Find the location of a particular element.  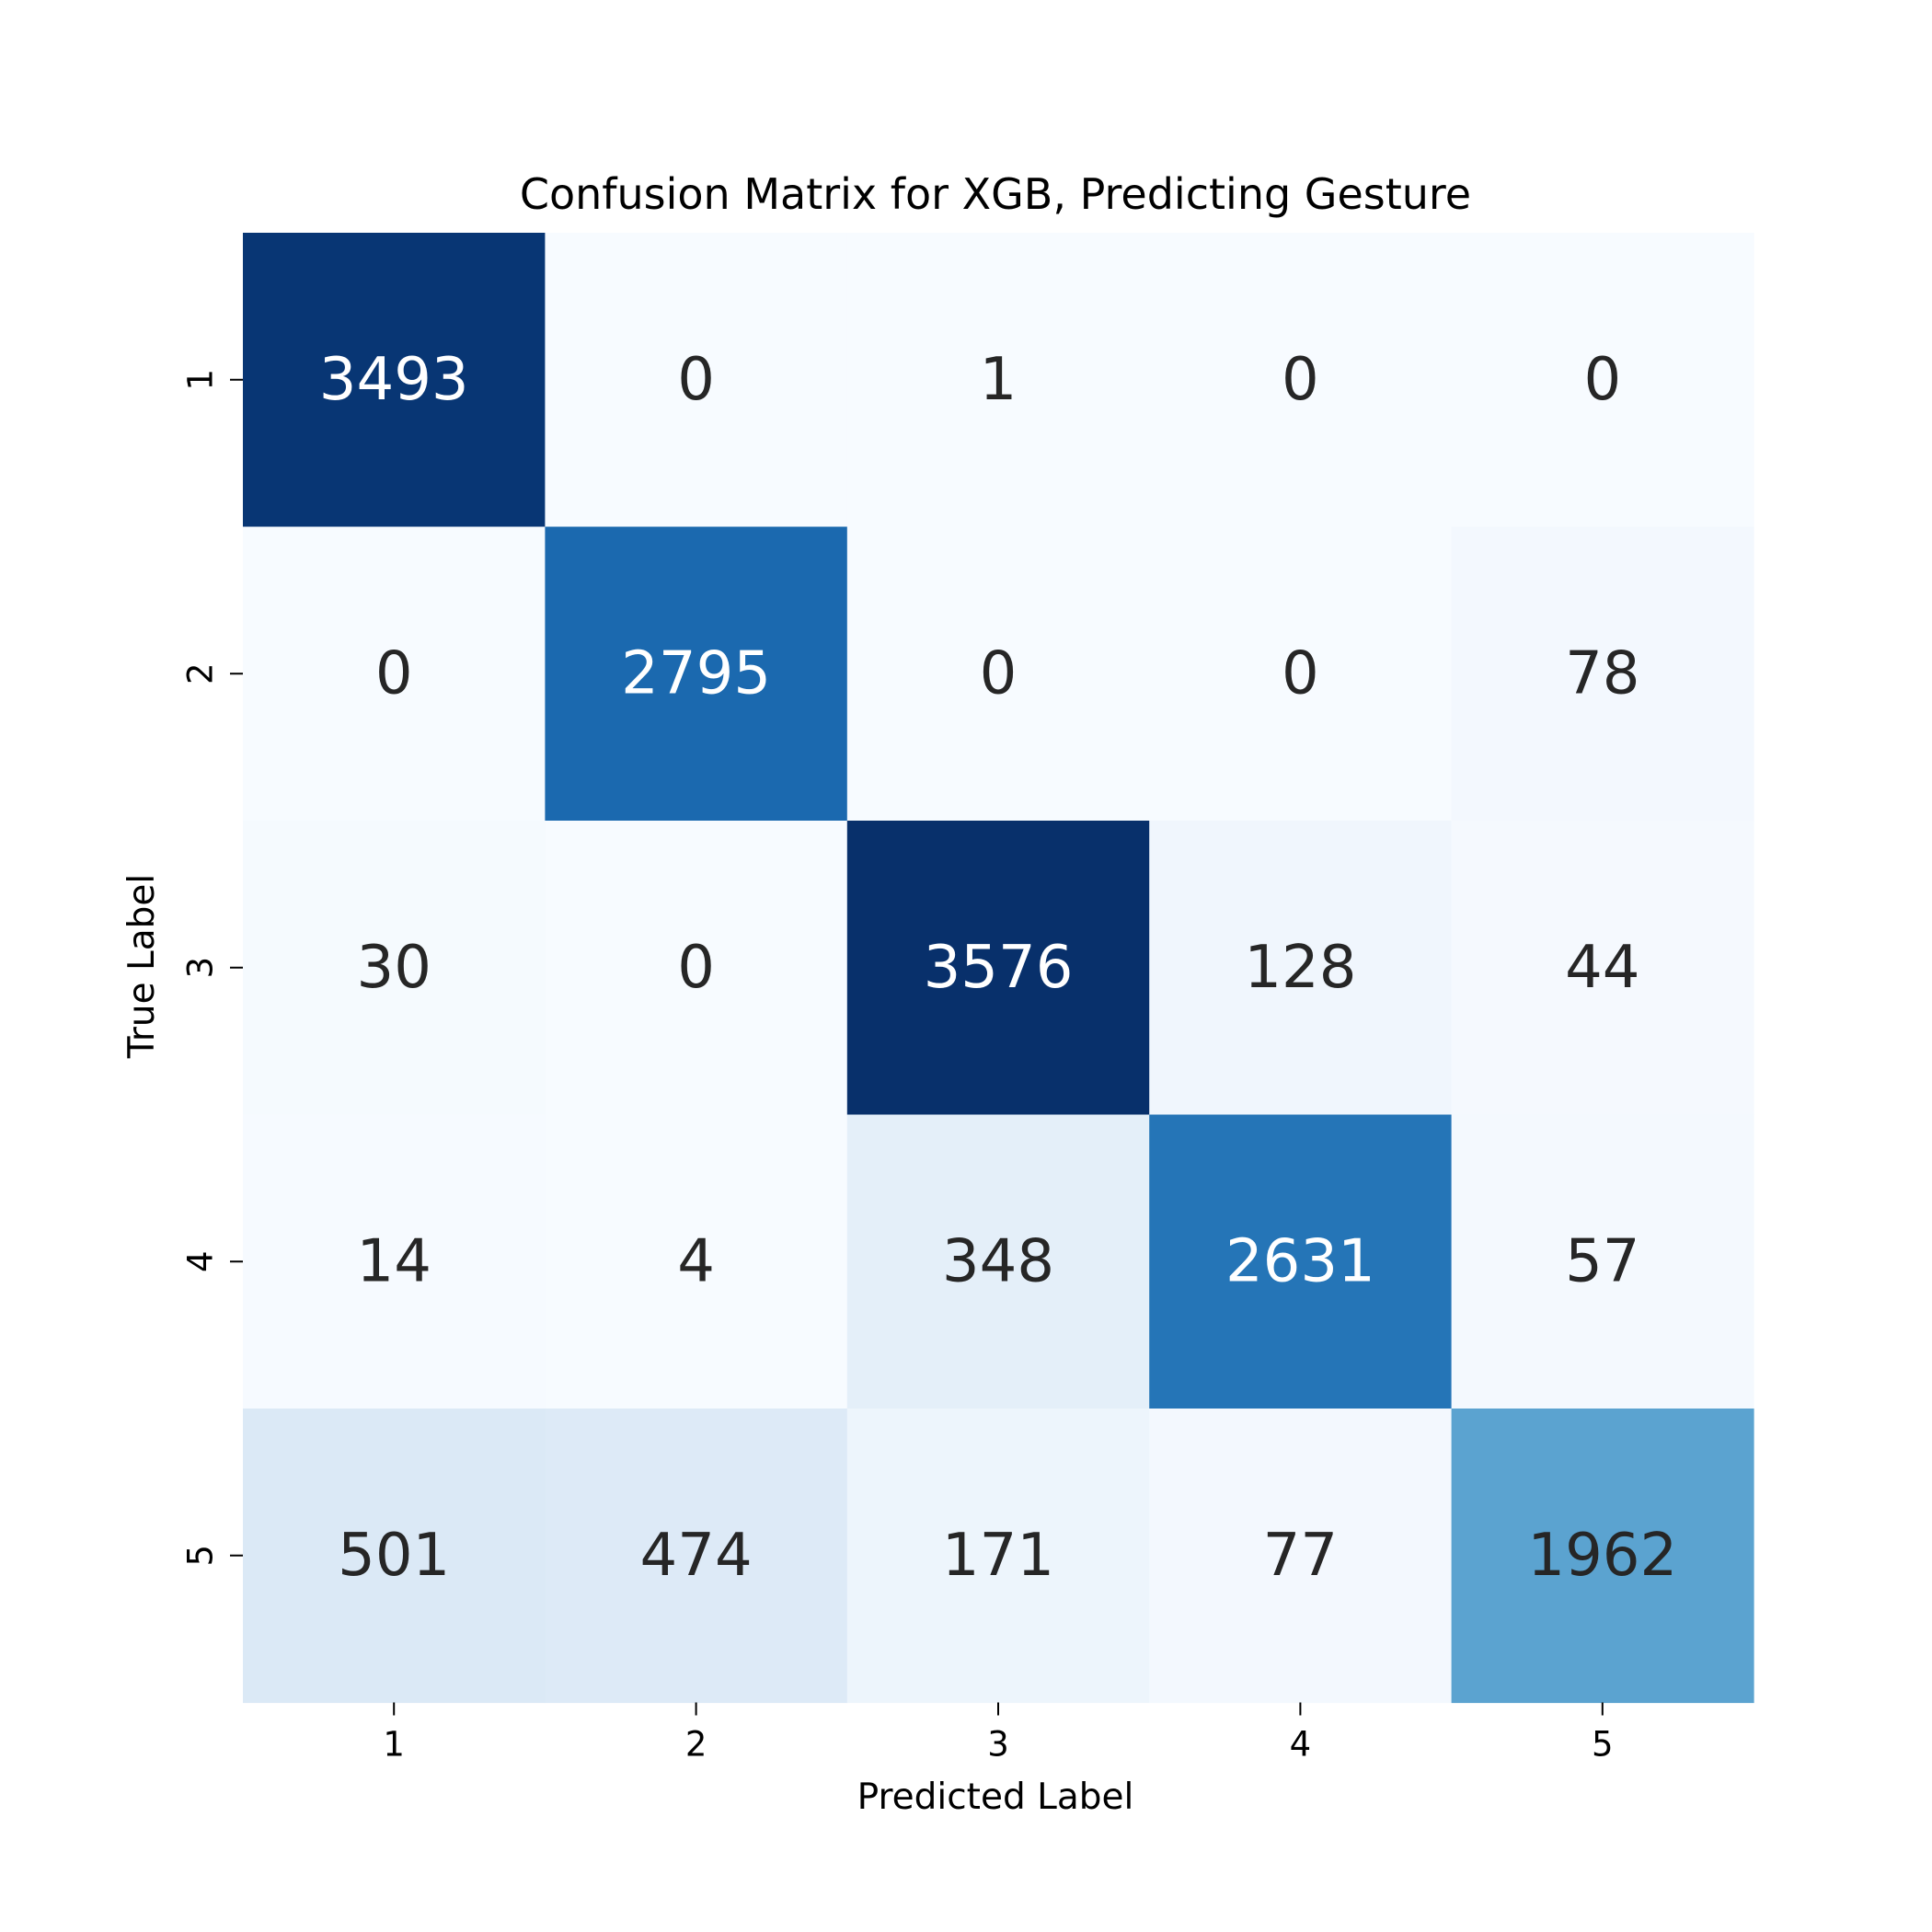

cell-value-label: 44 is located at coordinates (1602, 968).